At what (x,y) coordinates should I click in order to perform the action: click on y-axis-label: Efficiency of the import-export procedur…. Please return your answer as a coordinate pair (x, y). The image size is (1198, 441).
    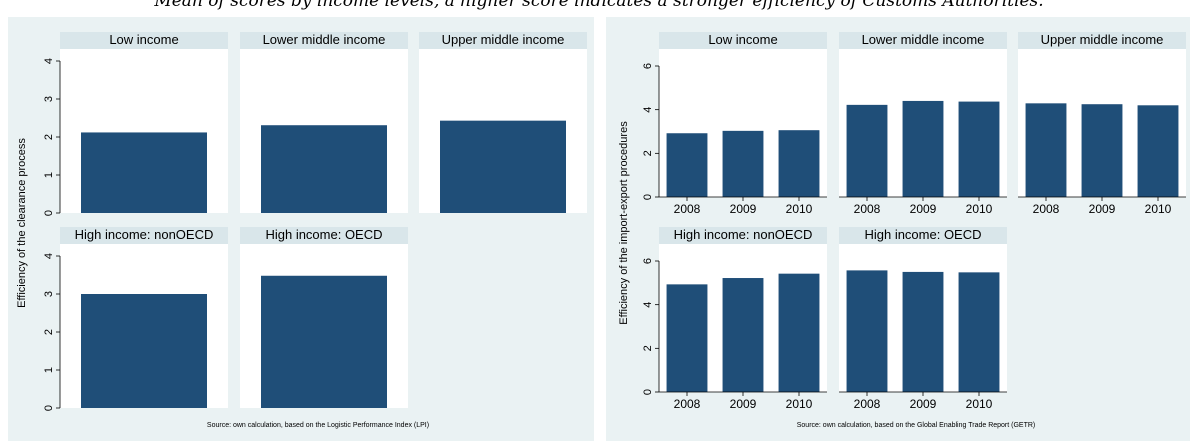
    Looking at the image, I should click on (624, 223).